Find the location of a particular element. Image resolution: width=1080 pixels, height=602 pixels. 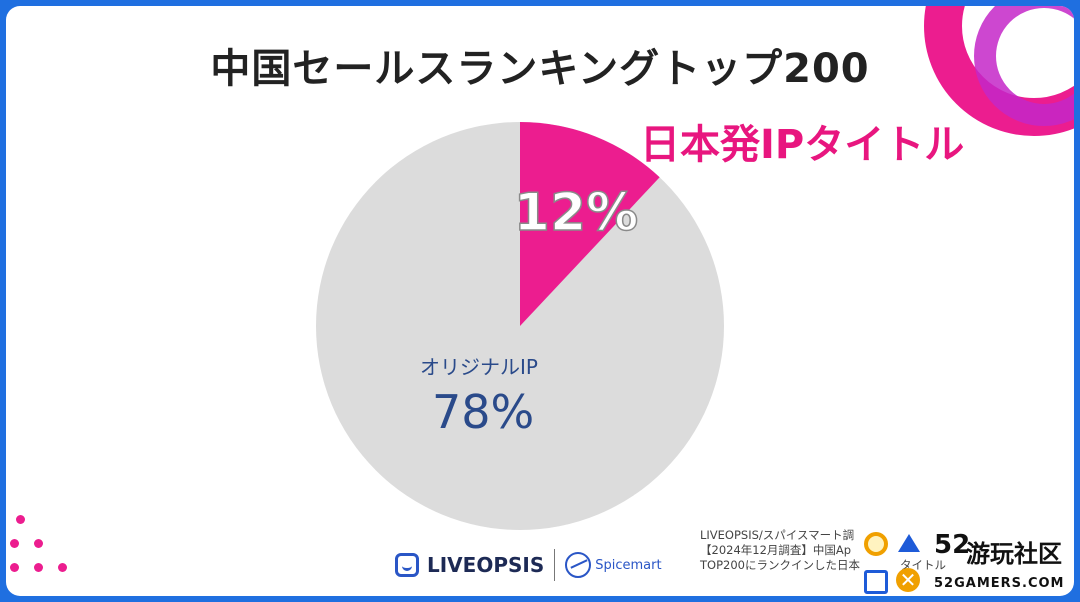

cross-button-icon: ✕ is located at coordinates (908, 580).